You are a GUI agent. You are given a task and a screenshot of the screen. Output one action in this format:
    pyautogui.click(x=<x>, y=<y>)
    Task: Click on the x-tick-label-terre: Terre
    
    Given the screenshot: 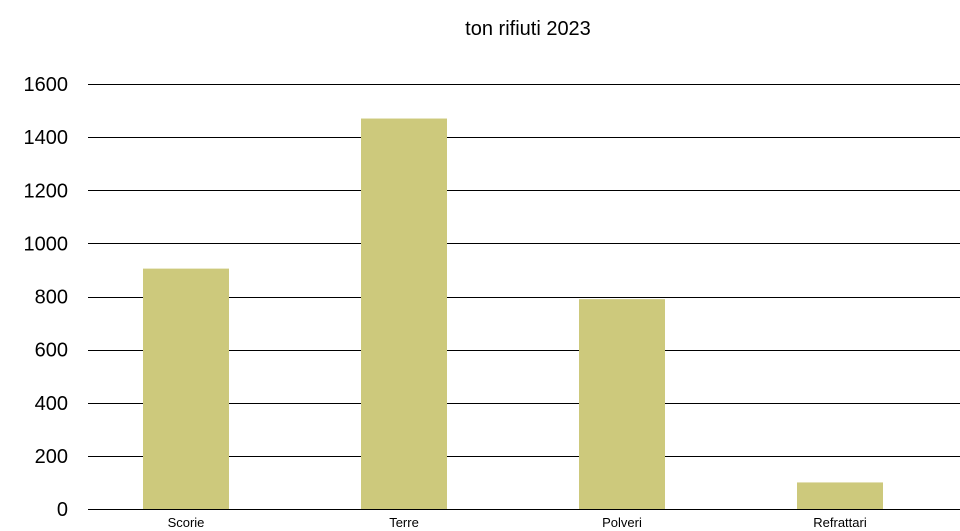 What is the action you would take?
    pyautogui.click(x=404, y=522)
    